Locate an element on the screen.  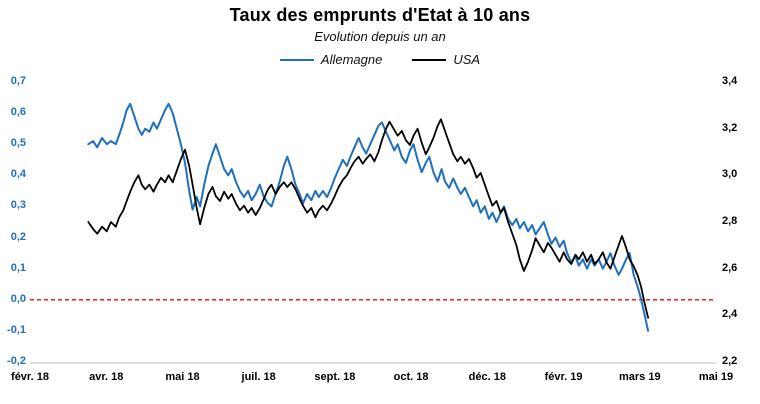
right-axis-tick-label: 3,0 is located at coordinates (730, 174).